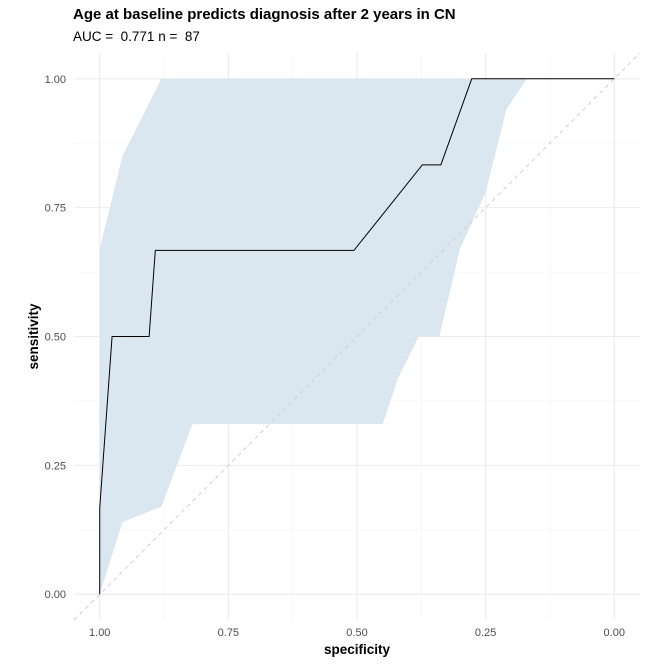  Describe the element at coordinates (55, 209) in the screenshot. I see `y-tick-label: 0.75` at that location.